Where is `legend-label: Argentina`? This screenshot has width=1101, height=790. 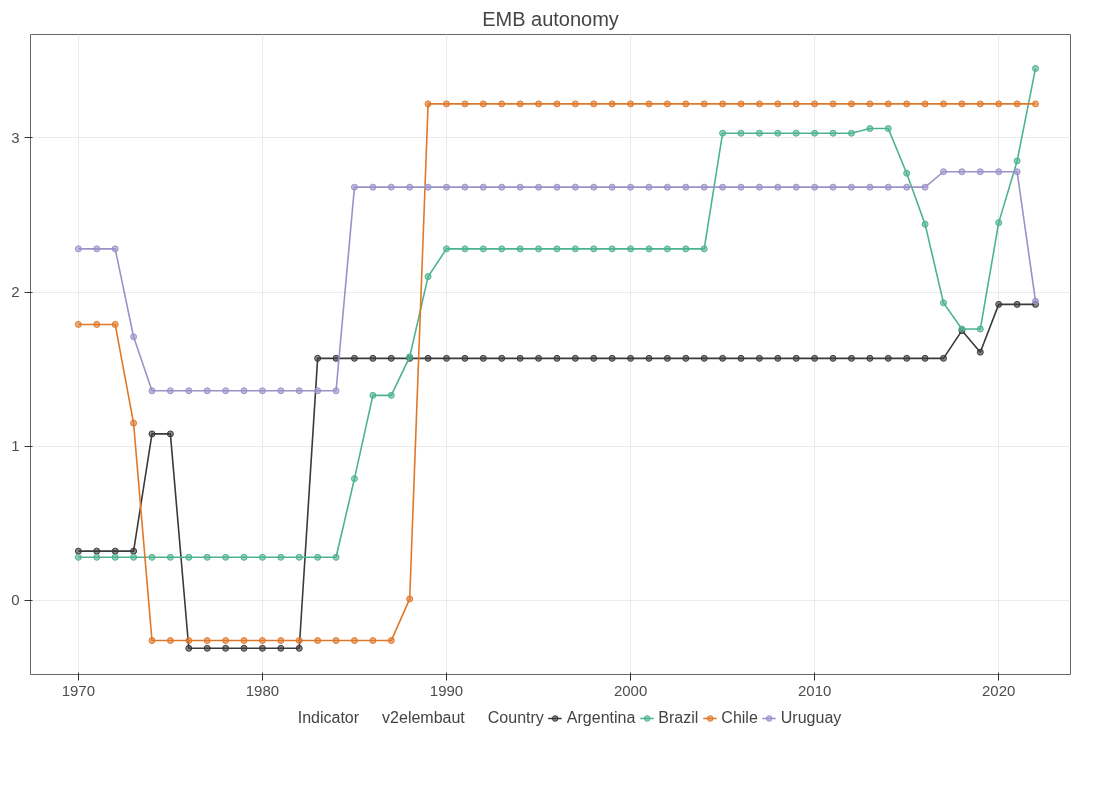 legend-label: Argentina is located at coordinates (601, 718).